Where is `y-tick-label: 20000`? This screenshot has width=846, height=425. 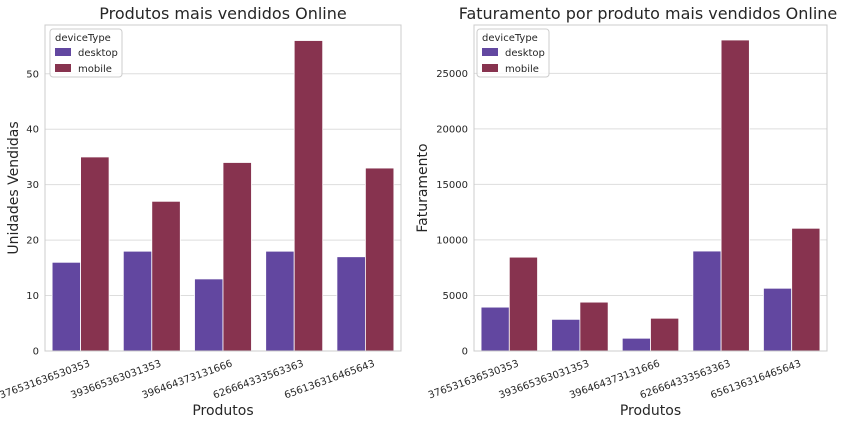 y-tick-label: 20000 is located at coordinates (452, 129).